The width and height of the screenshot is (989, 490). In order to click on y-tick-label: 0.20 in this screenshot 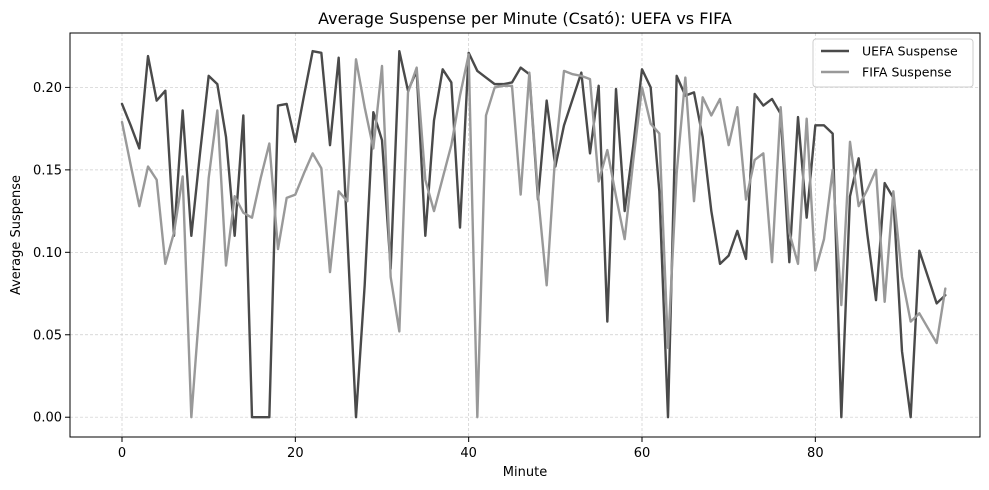, I will do `click(47, 88)`.